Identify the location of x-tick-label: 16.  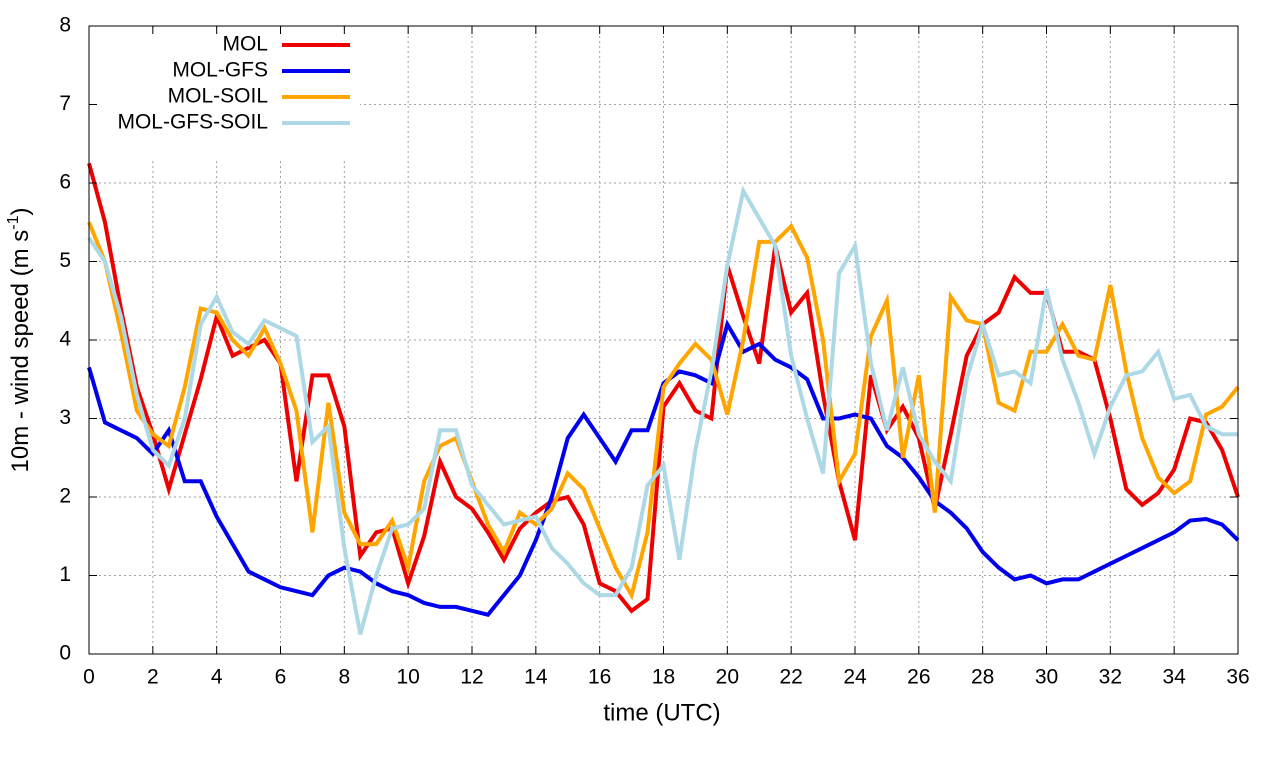
(599, 677).